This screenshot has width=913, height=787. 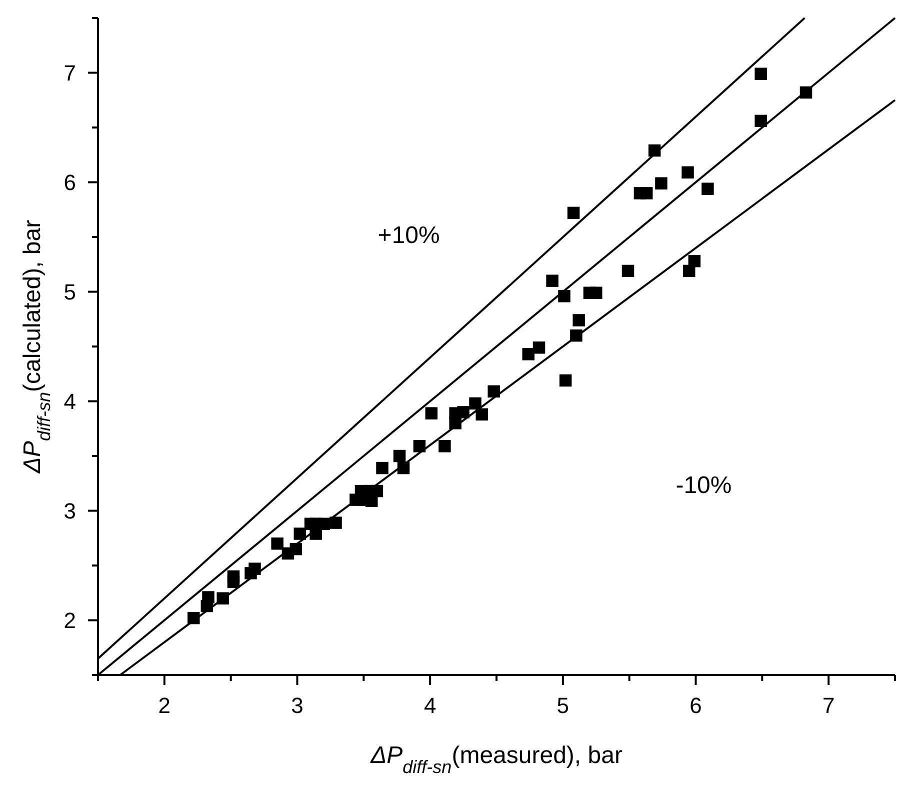 I want to click on y-tick-label: 2, so click(x=70, y=620).